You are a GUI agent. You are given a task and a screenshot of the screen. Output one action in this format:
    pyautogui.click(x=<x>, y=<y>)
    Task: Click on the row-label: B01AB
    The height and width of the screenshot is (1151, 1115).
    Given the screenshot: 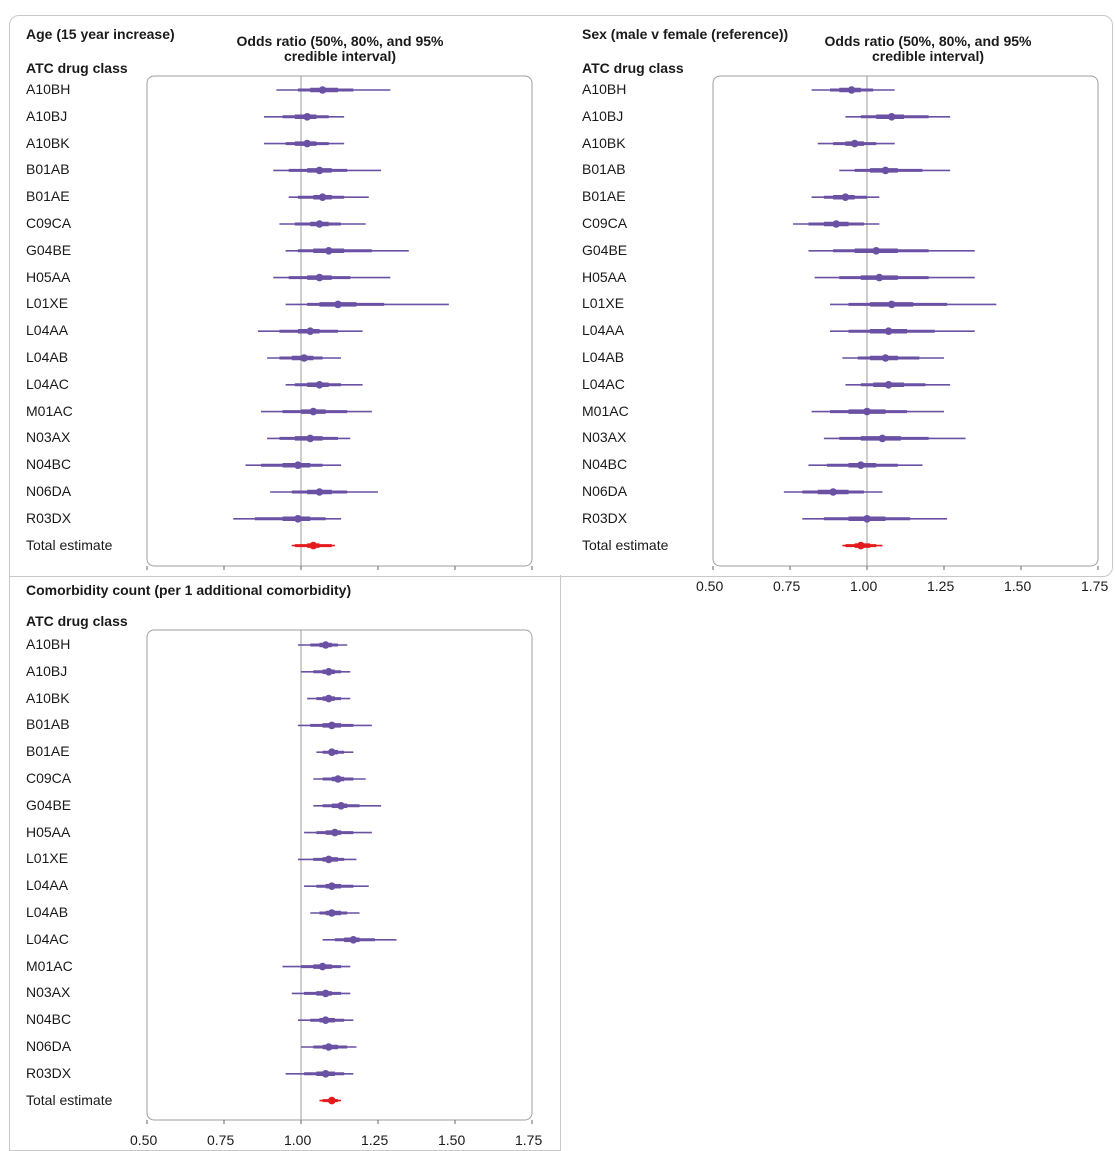 What is the action you would take?
    pyautogui.click(x=48, y=724)
    